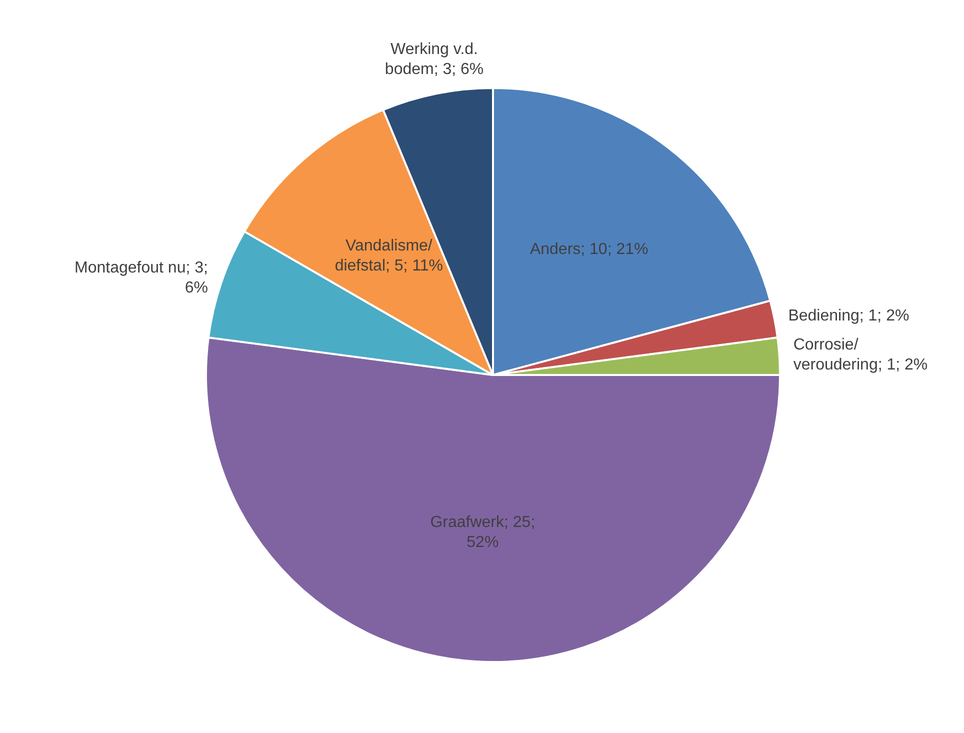 Image resolution: width=964 pixels, height=733 pixels. What do you see at coordinates (483, 532) in the screenshot?
I see `slice-label: Graafwerk; 25; 52%` at bounding box center [483, 532].